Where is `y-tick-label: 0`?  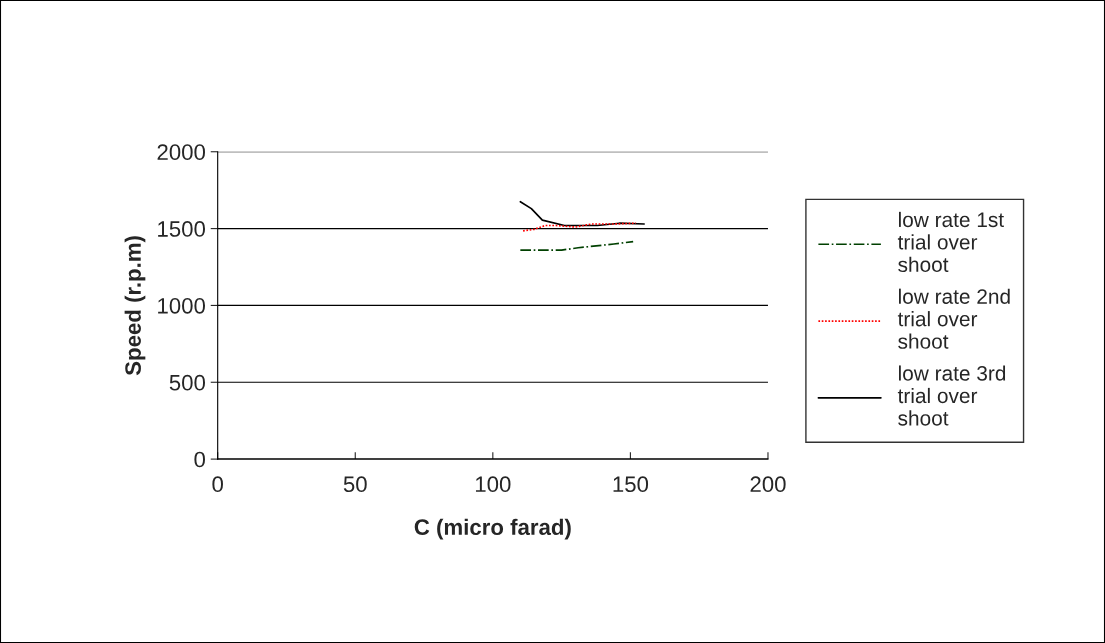
y-tick-label: 0 is located at coordinates (200, 459).